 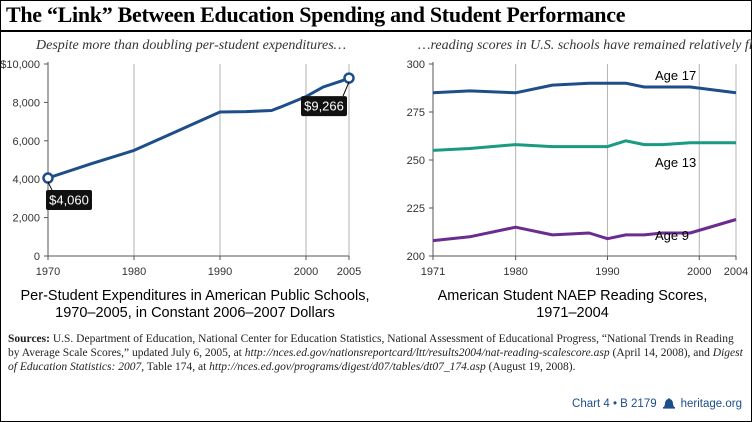 I want to click on left-x-tick-label: 1990, so click(x=220, y=272).